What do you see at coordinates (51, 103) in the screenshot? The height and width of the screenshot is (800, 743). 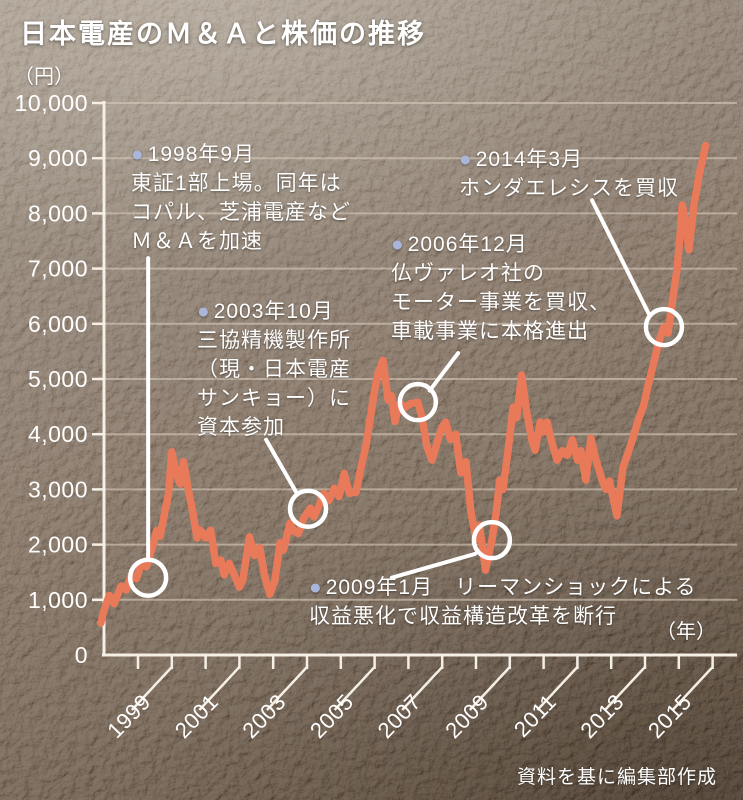 I see `y-tick-label: 10,000` at bounding box center [51, 103].